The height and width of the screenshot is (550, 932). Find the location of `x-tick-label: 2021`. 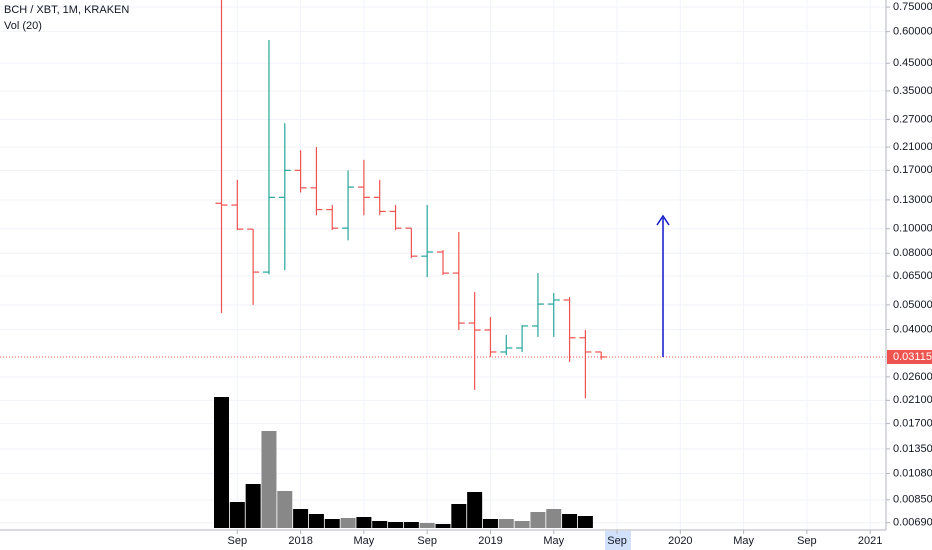

x-tick-label: 2021 is located at coordinates (870, 541).